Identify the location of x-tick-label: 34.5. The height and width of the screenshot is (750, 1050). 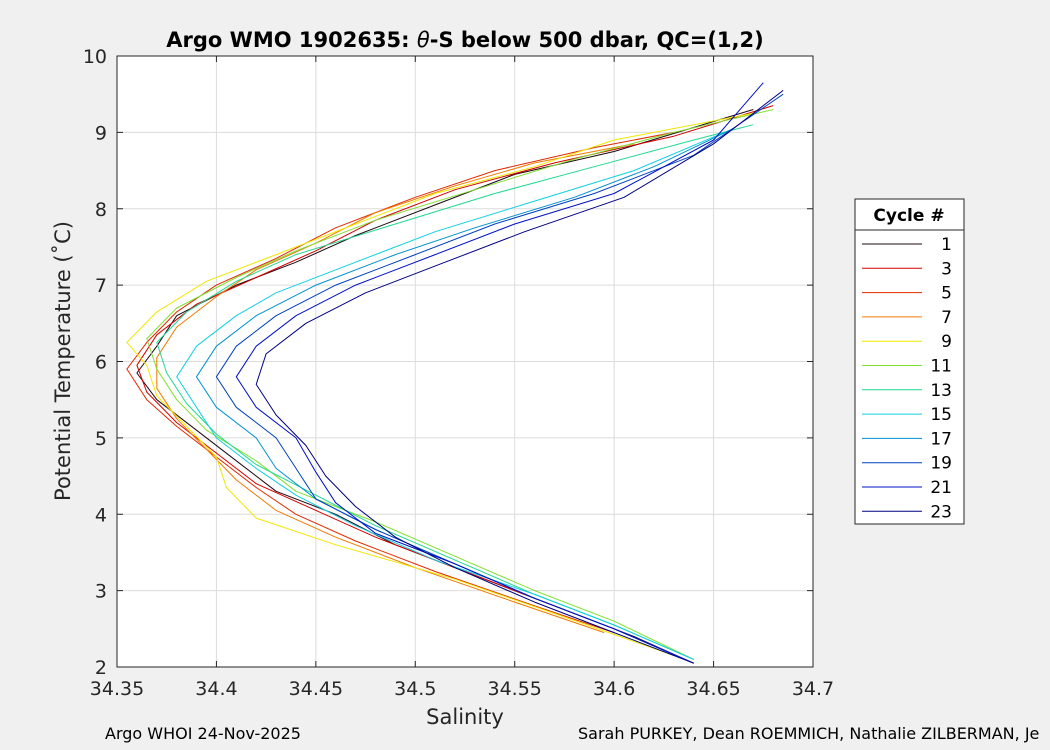
(415, 689).